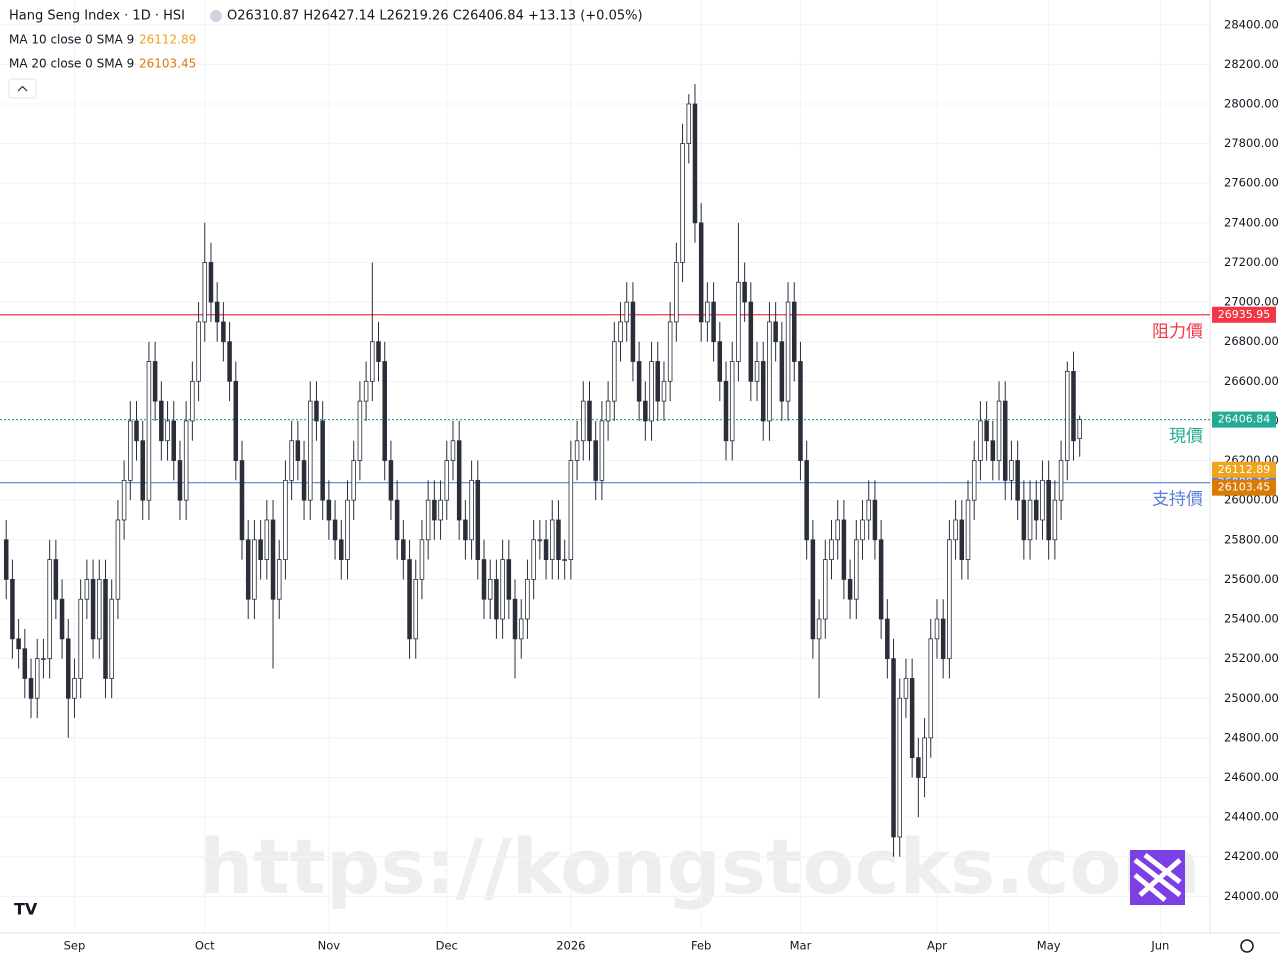 Image resolution: width=1280 pixels, height=960 pixels. Describe the element at coordinates (167, 64) in the screenshot. I see `ma-value: 26103.45` at that location.